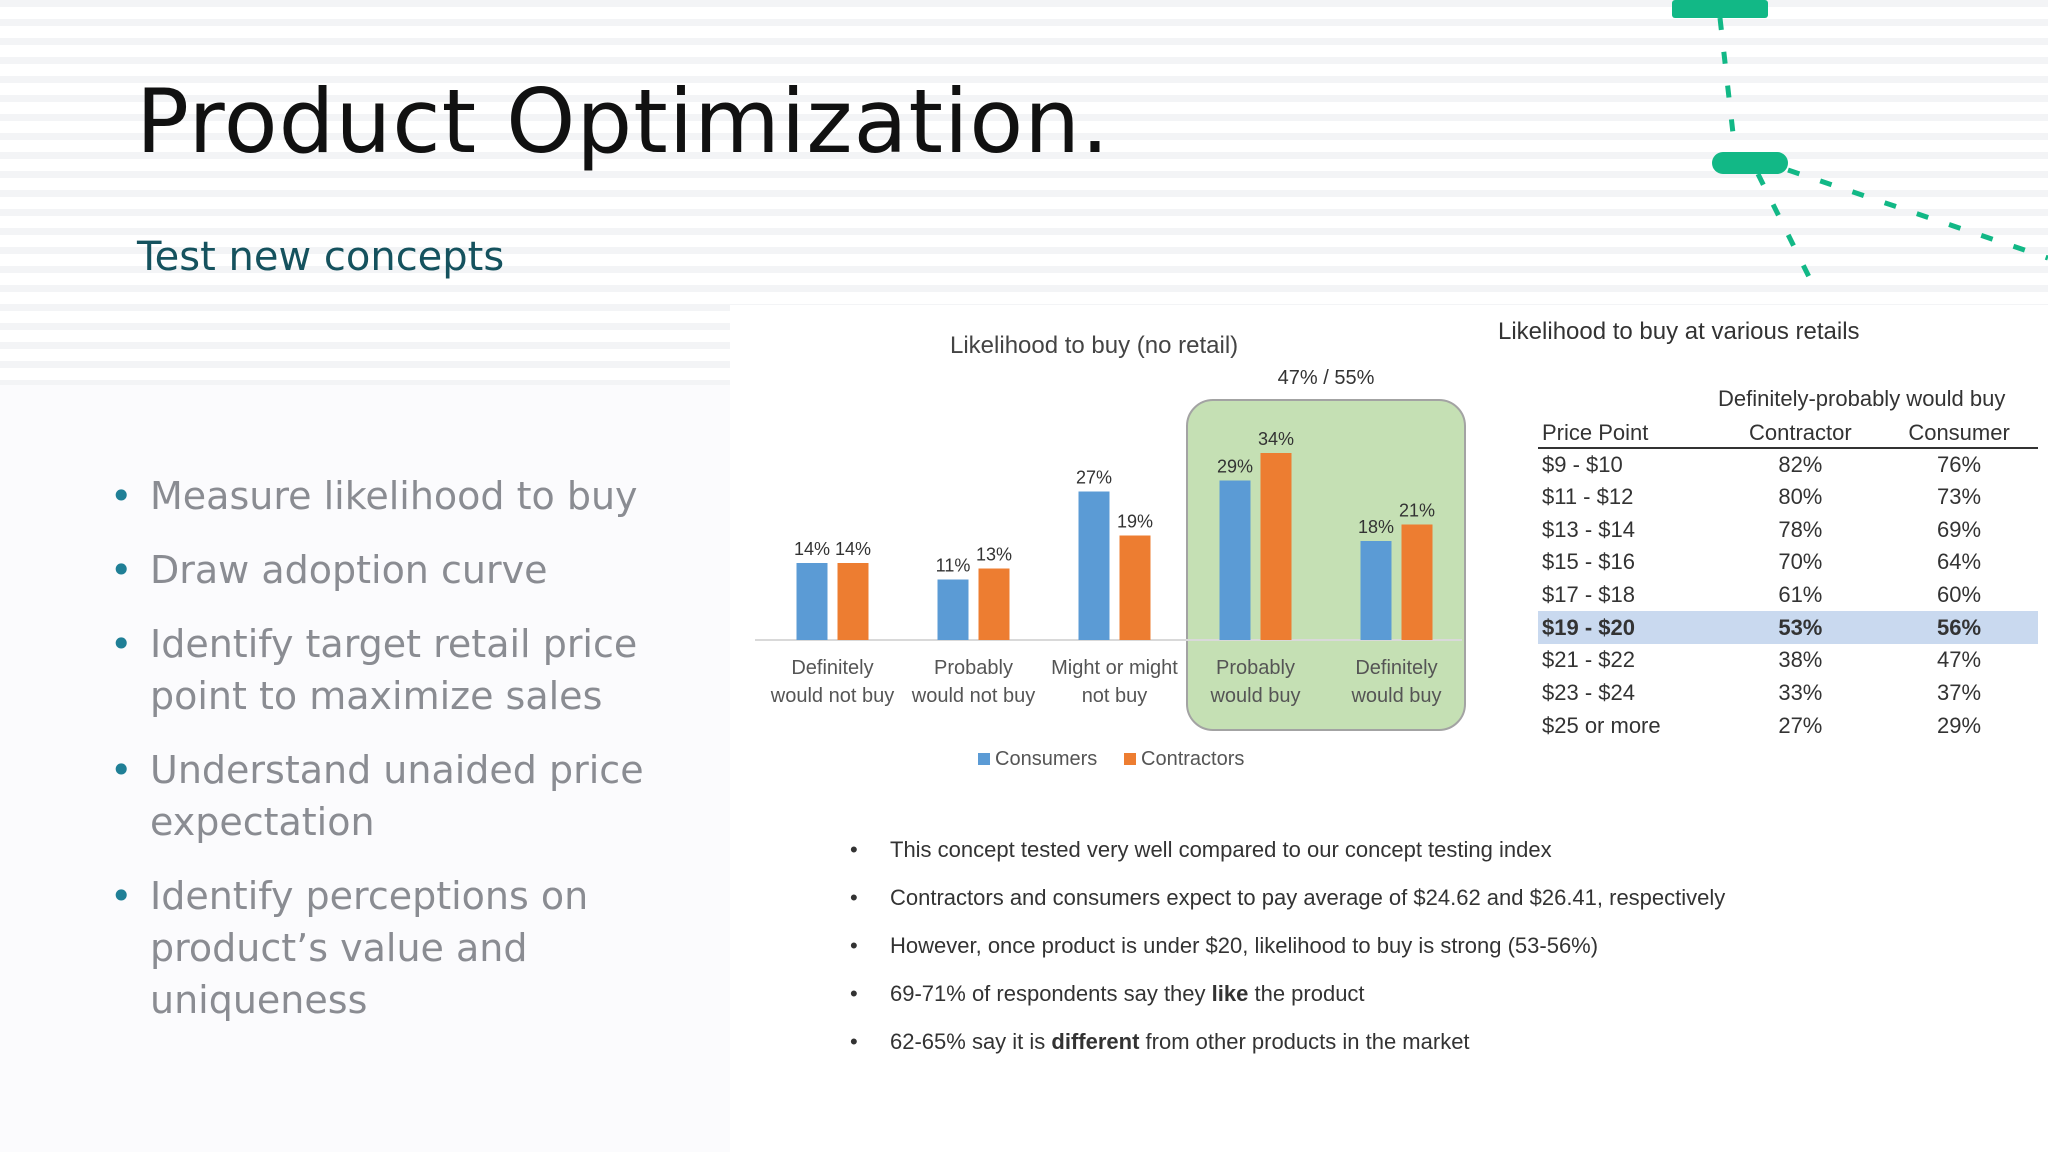 This screenshot has width=2048, height=1152. I want to click on data-label: 11%, so click(953, 566).